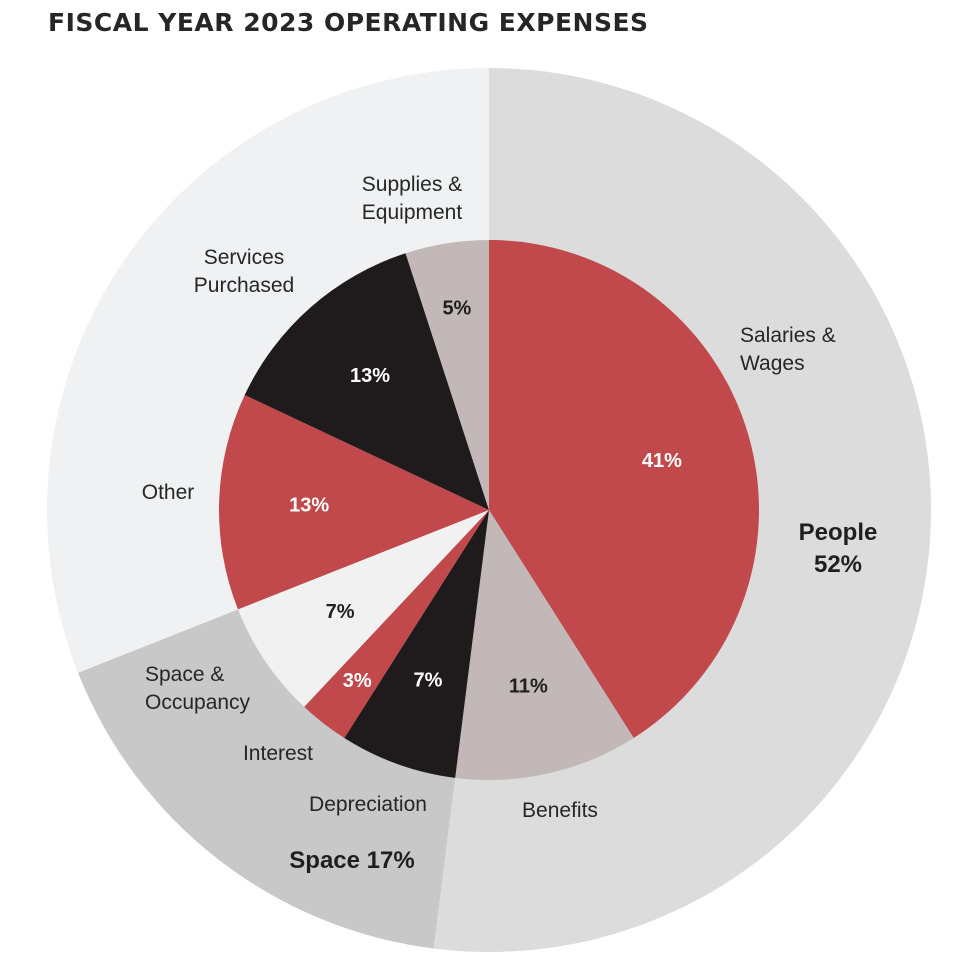 This screenshot has height=971, width=960. I want to click on slice-other, so click(354, 502).